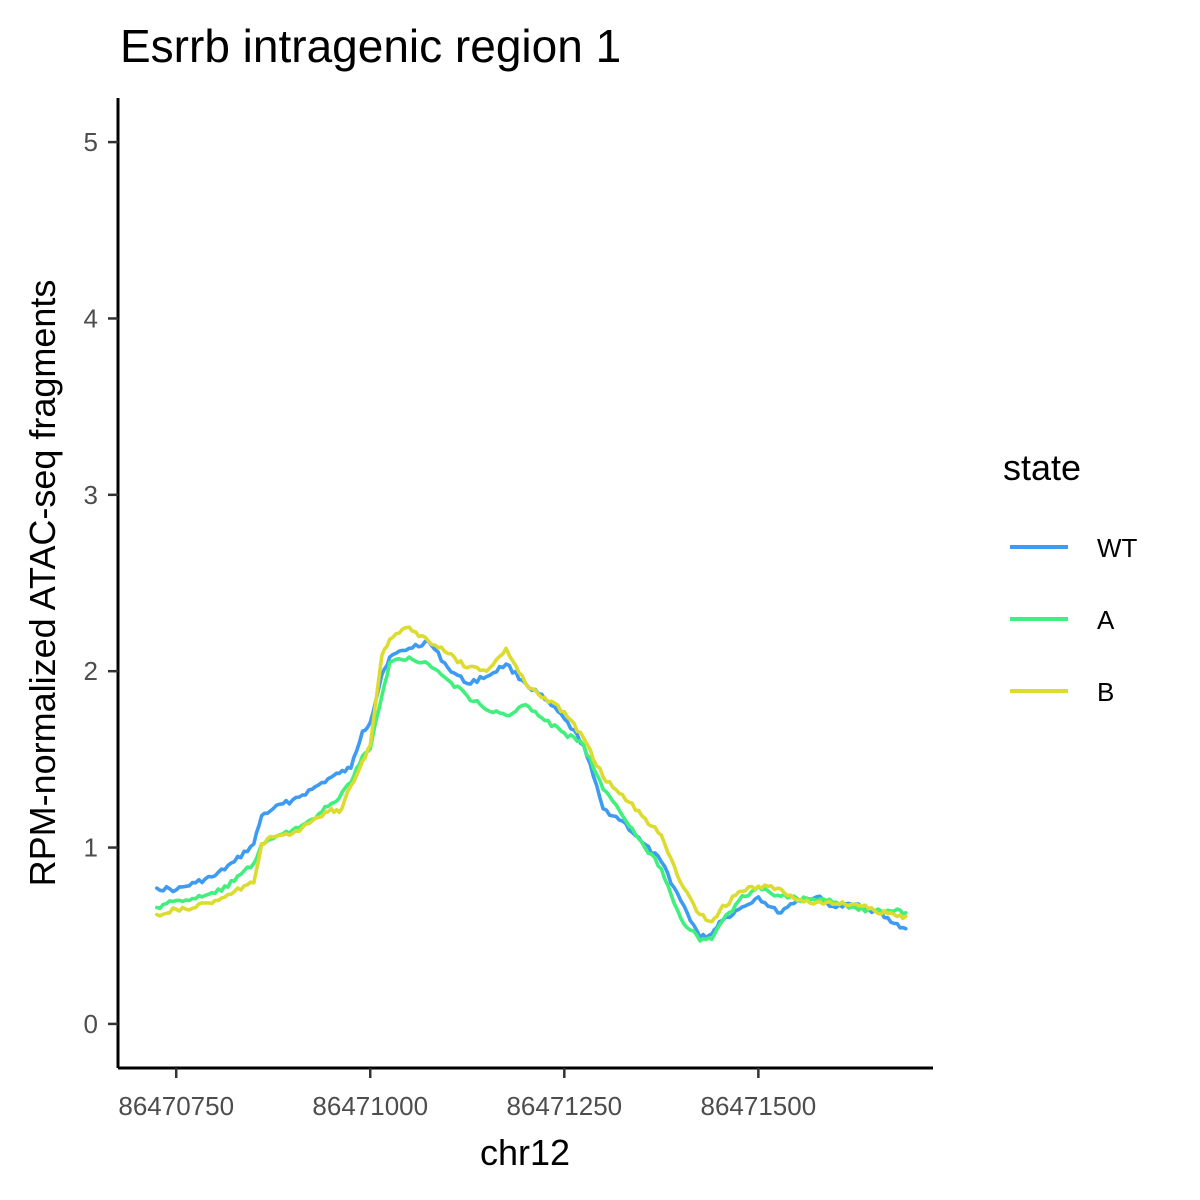 The height and width of the screenshot is (1200, 1200). What do you see at coordinates (1105, 692) in the screenshot?
I see `legend-label-b: B` at bounding box center [1105, 692].